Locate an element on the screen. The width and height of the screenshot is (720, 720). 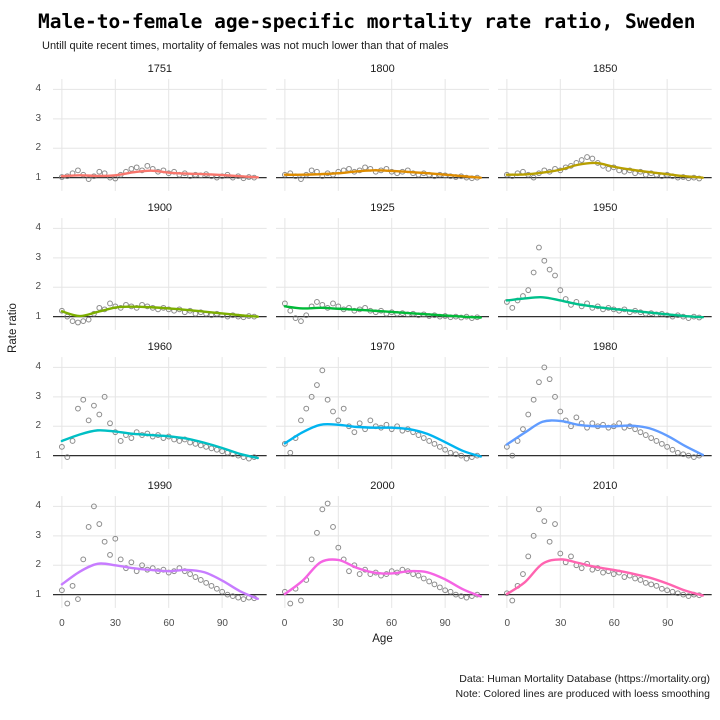
facet-1980: 1980 is located at coordinates (605, 404).